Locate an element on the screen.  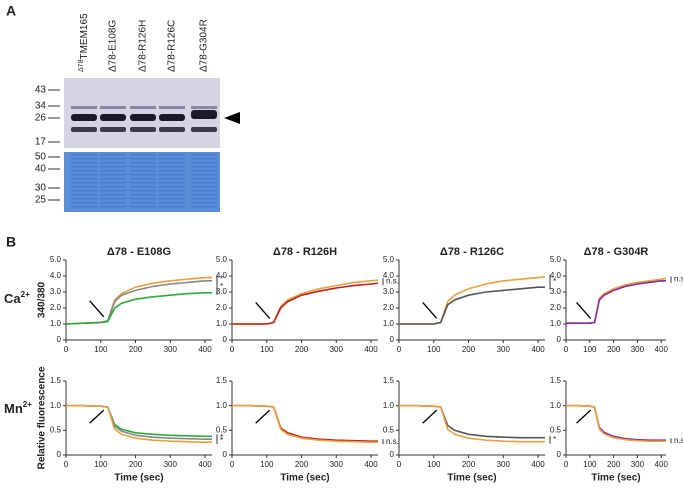
lane-label: Δ78-R126C is located at coordinates (172, 46).